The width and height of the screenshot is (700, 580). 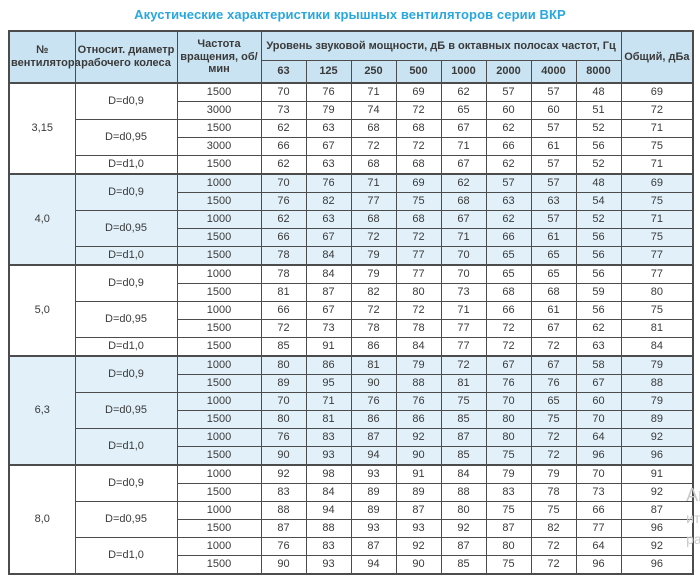 What do you see at coordinates (283, 219) in the screenshot?
I see `value-cell: 62` at bounding box center [283, 219].